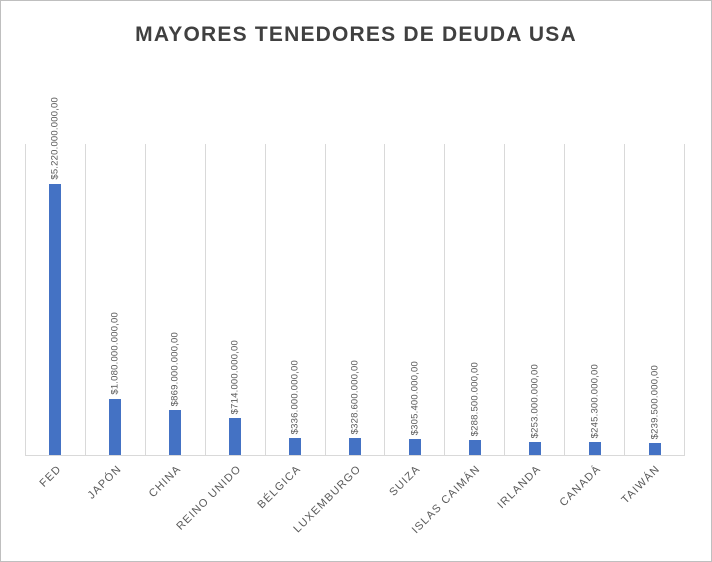 The width and height of the screenshot is (712, 562). I want to click on bar-value-label: $305.400.000,00, so click(415, 397).